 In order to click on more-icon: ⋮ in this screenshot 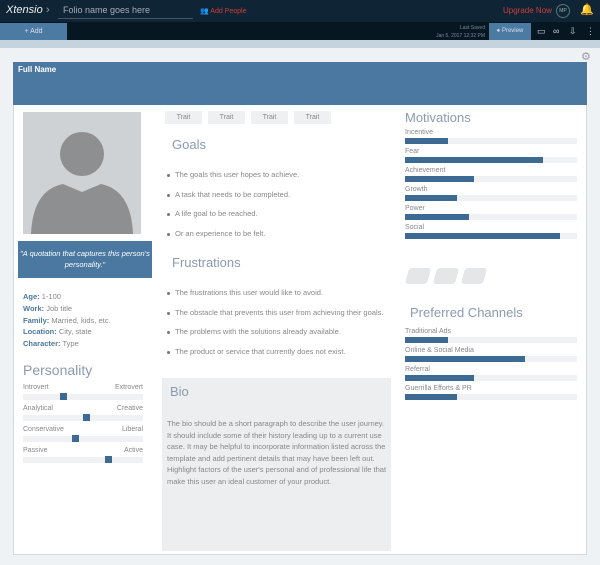, I will do `click(590, 31)`.